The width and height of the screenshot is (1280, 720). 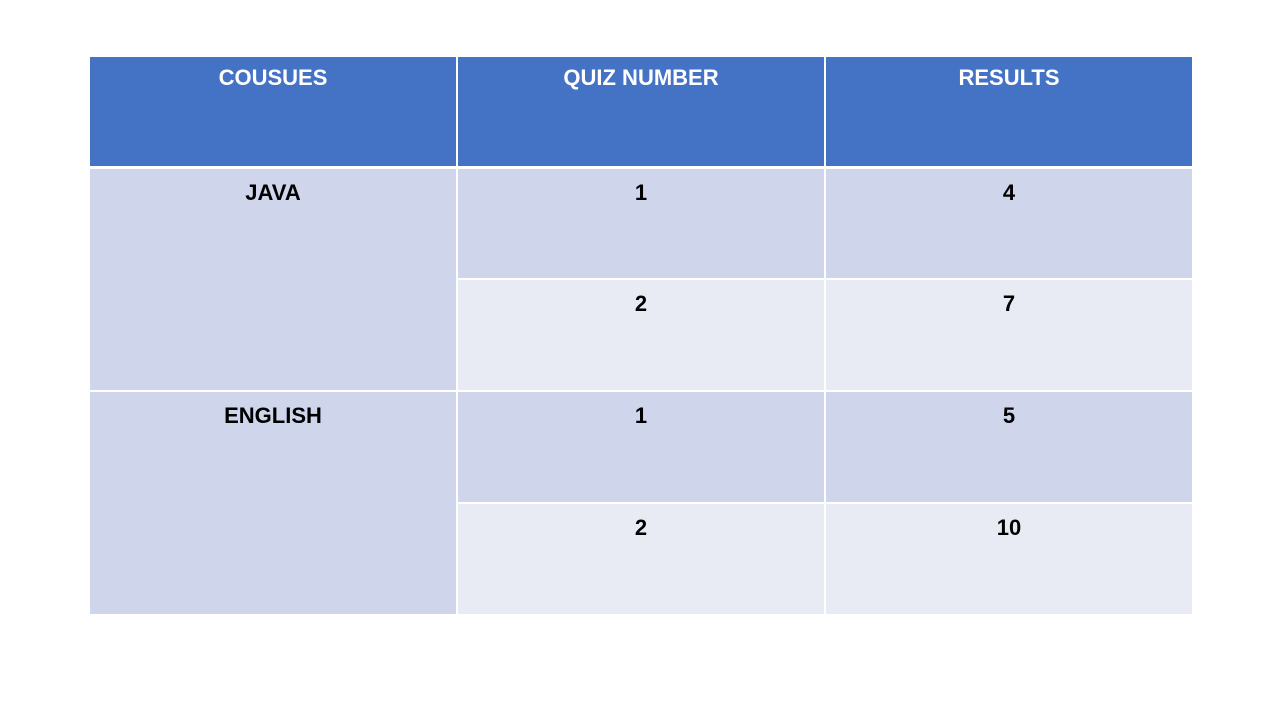 I want to click on course-cell-java: JAVA, so click(x=273, y=279).